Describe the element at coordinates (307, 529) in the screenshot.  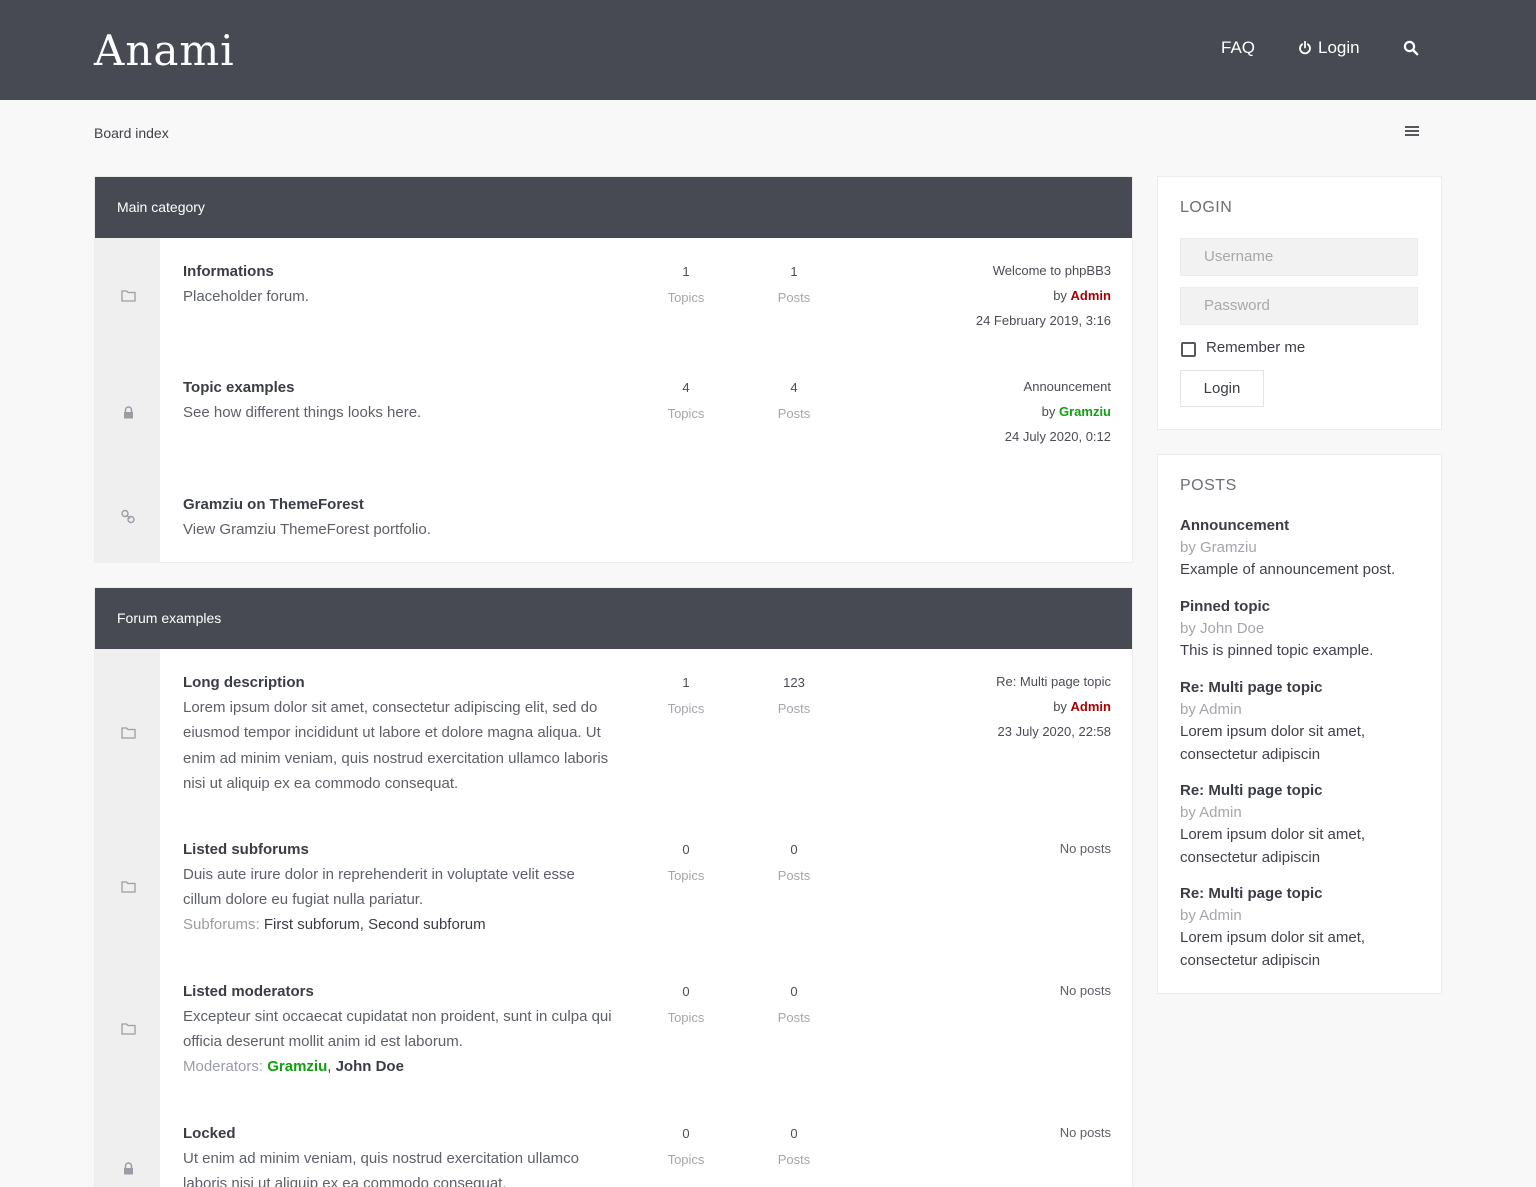
I see `forum-description: View Gramziu ThemeForest portfolio.` at that location.